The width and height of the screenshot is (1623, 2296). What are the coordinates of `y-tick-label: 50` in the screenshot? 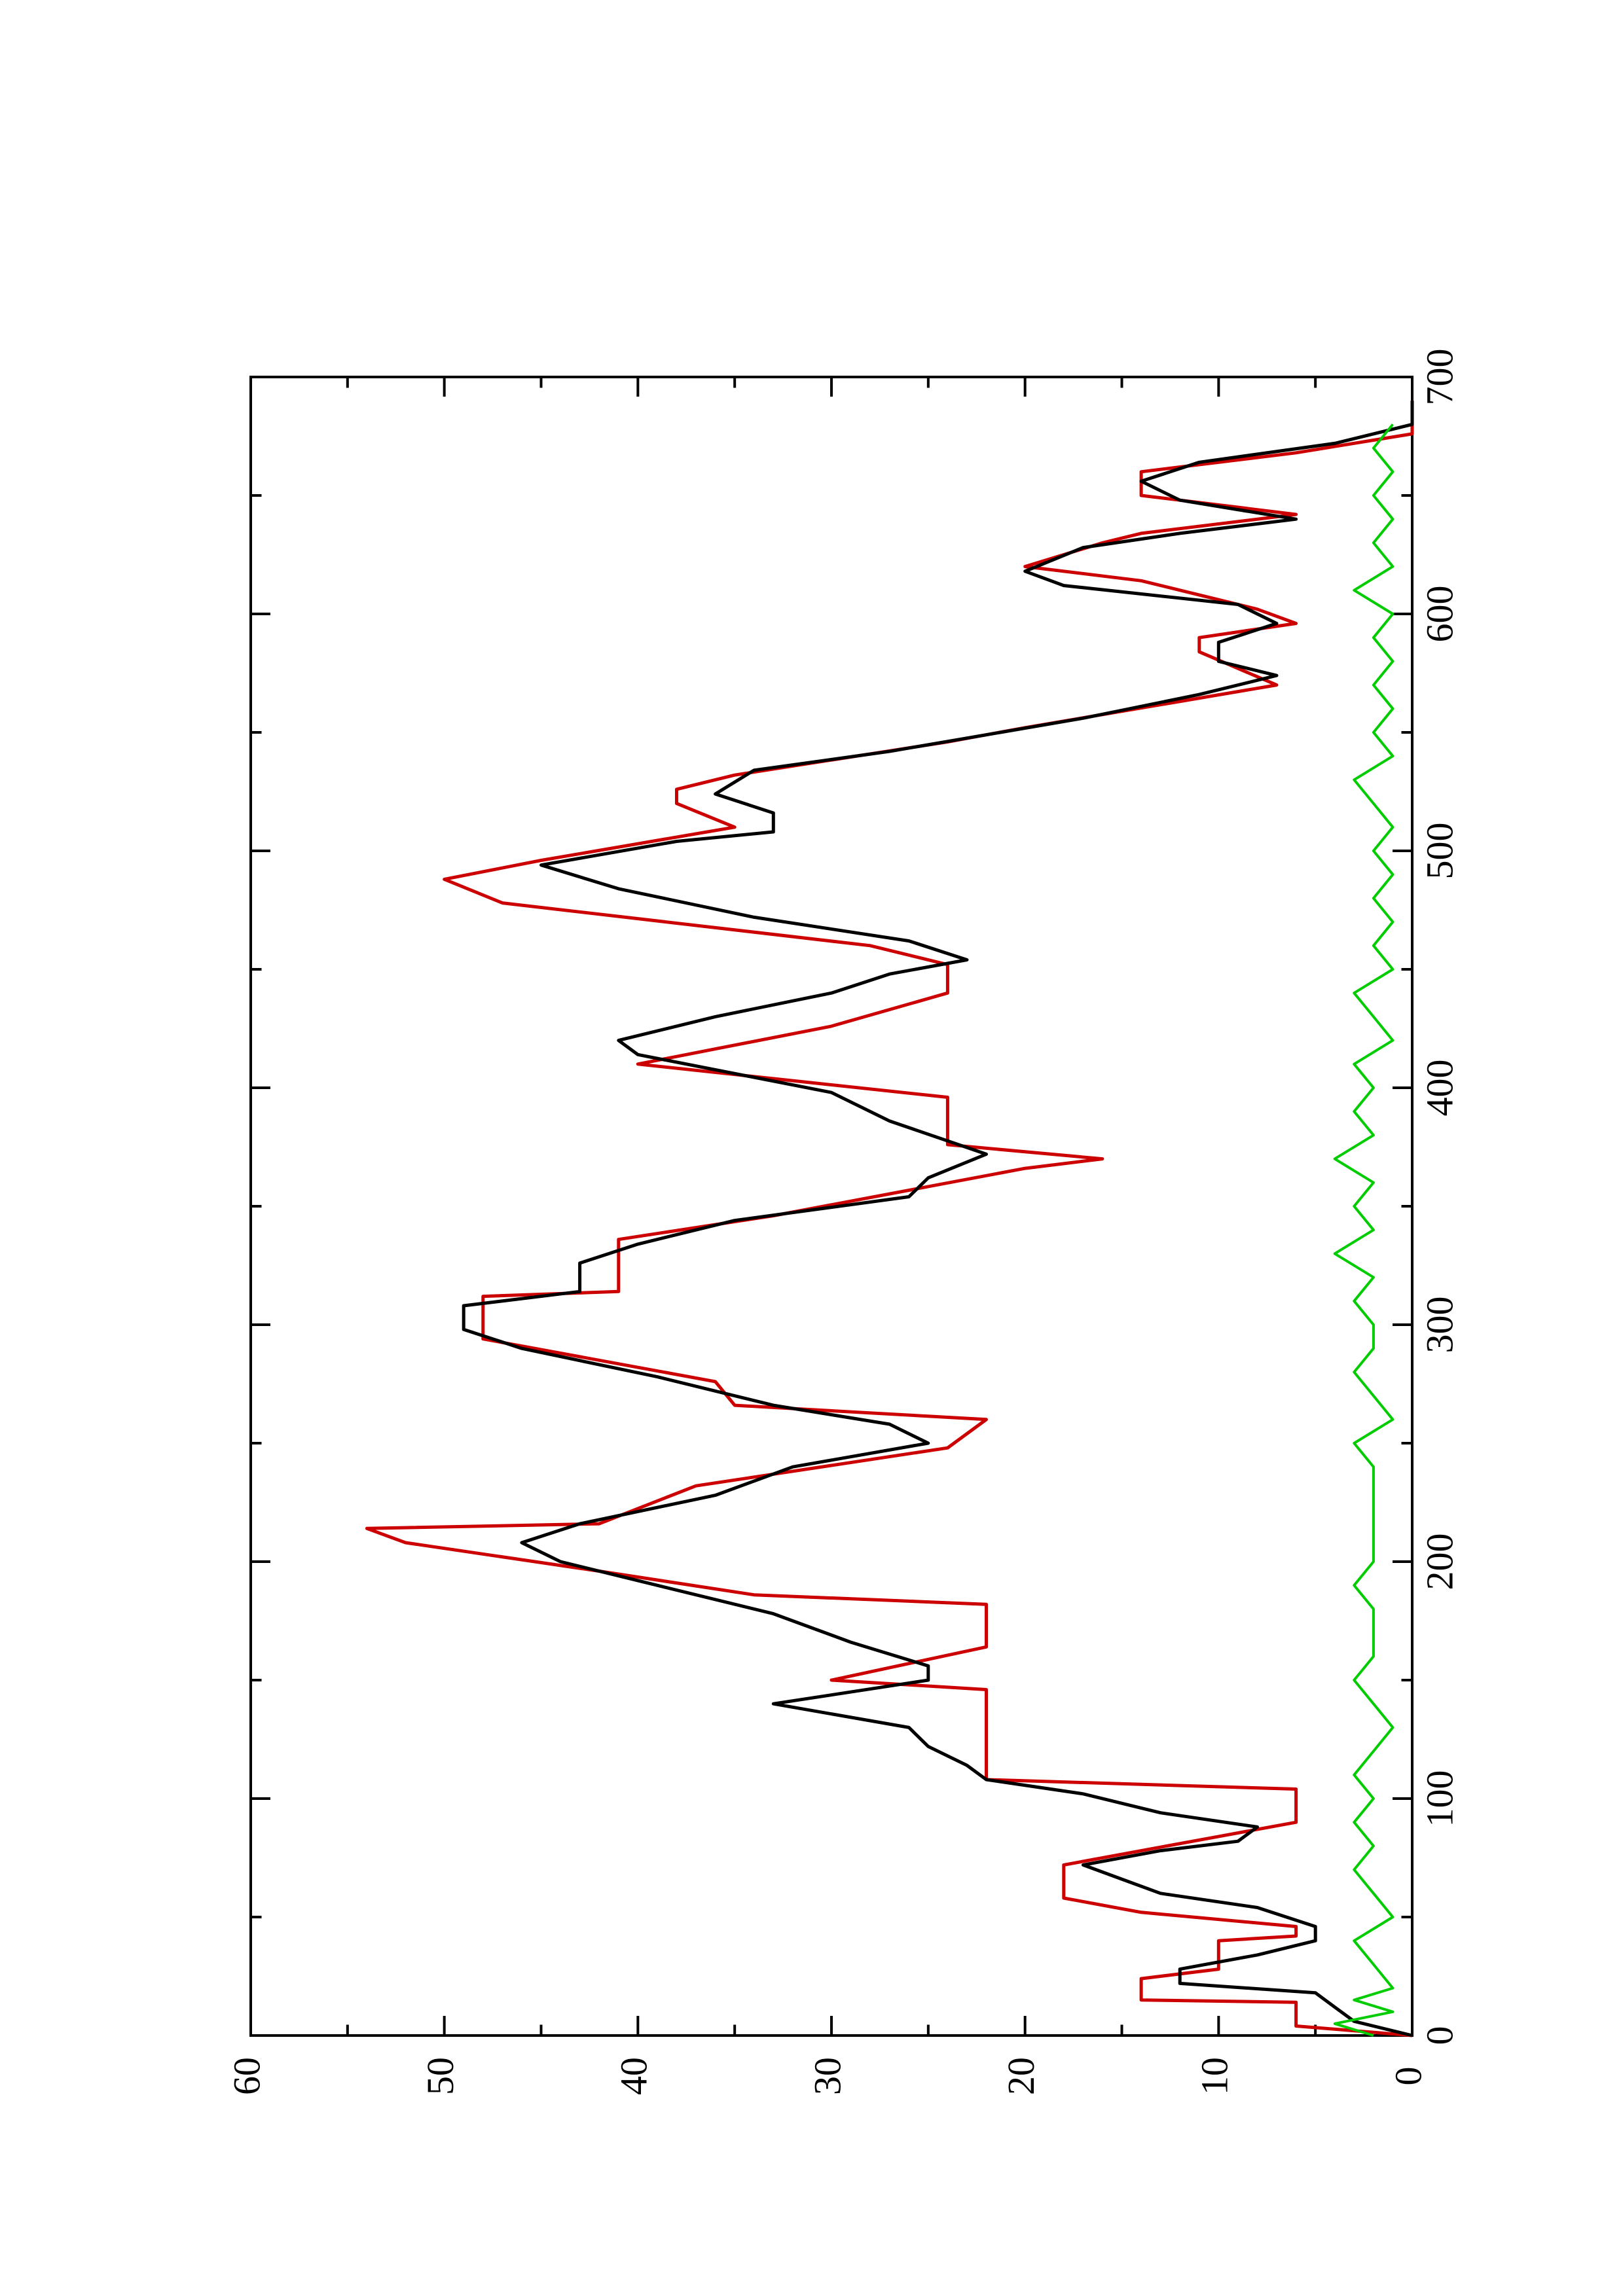 It's located at (440, 2076).